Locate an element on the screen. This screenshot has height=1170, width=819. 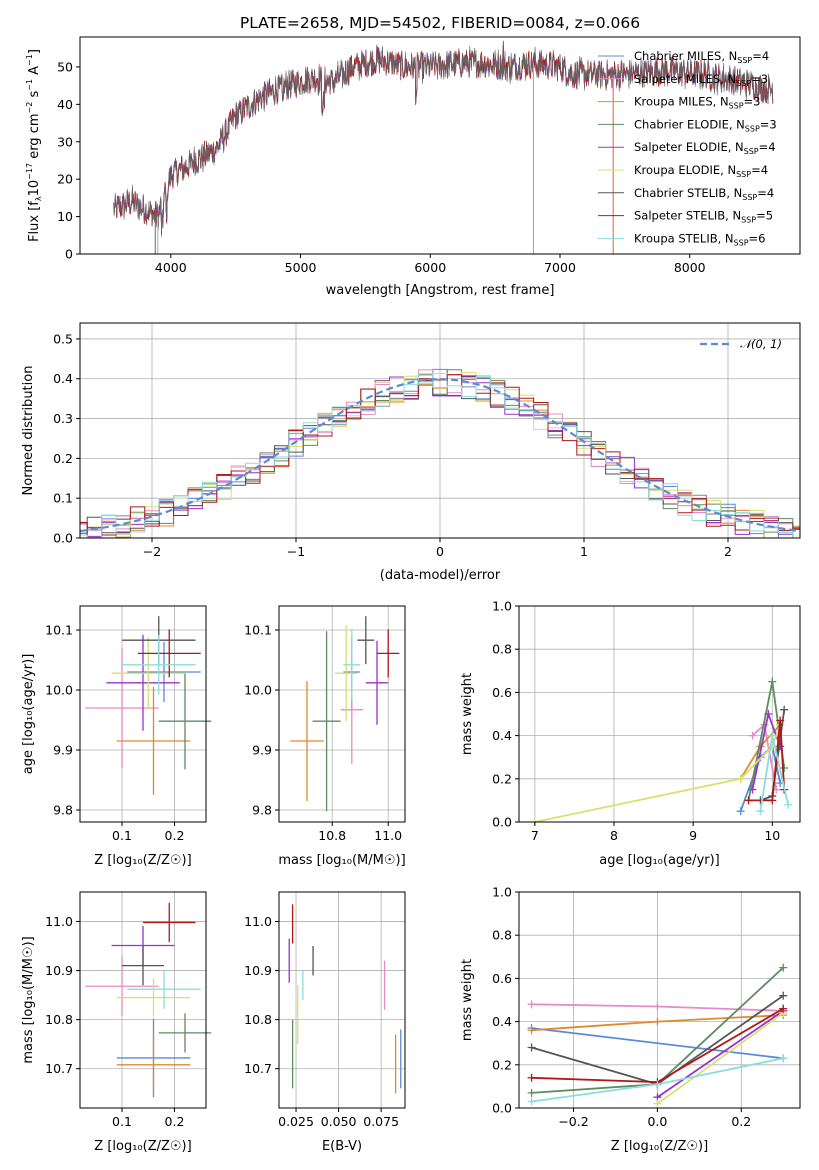
legend-label: Chabrier ELODIE, NSSP=3 is located at coordinates (705, 125).